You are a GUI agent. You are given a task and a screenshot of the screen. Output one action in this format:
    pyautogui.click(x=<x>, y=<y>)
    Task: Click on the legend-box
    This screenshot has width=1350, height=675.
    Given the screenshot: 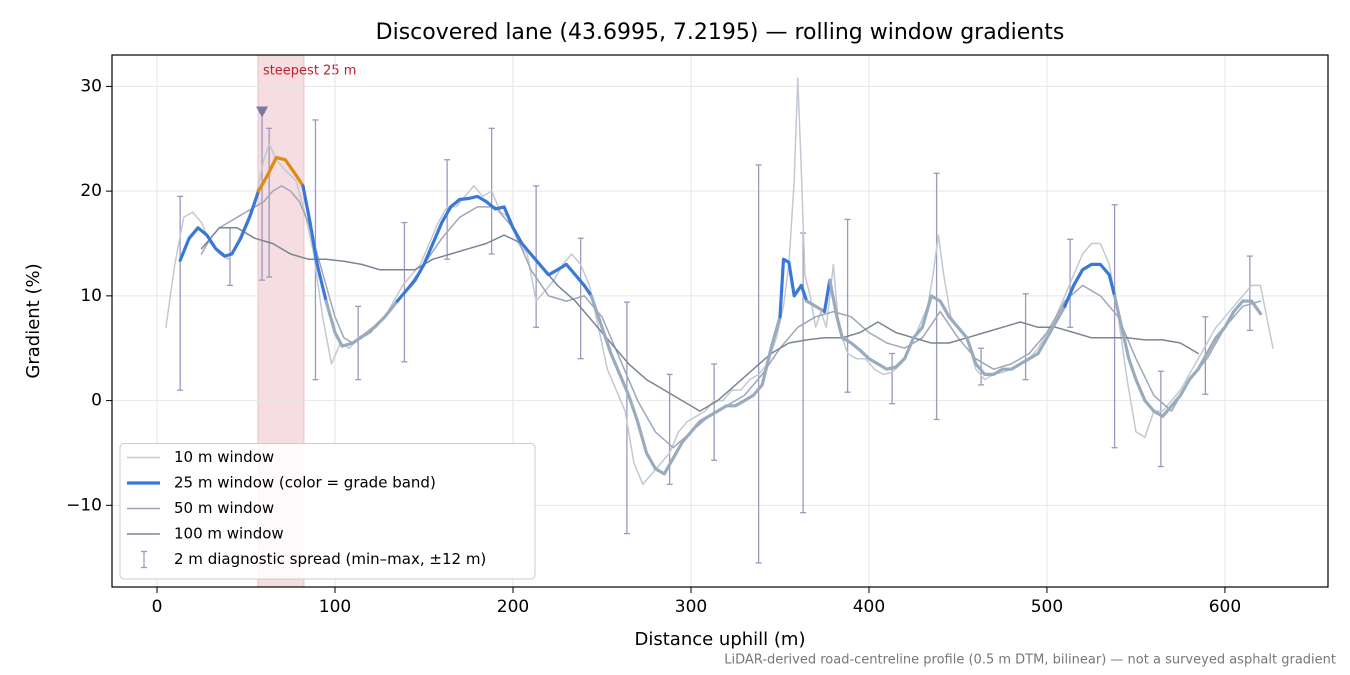 What is the action you would take?
    pyautogui.click(x=327, y=511)
    